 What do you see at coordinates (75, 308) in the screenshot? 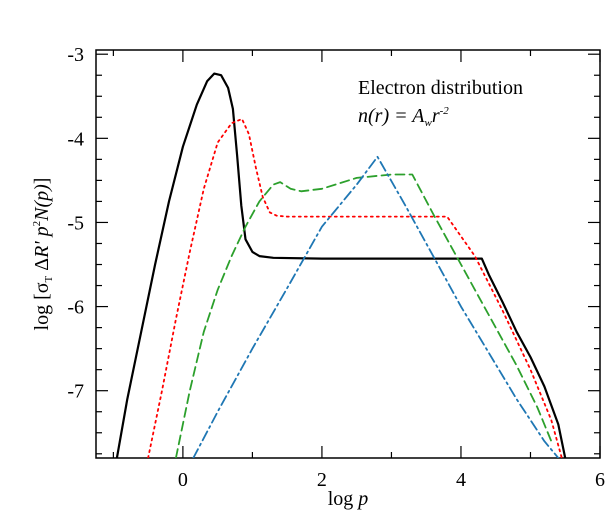
I see `y-tick-label: -6` at bounding box center [75, 308].